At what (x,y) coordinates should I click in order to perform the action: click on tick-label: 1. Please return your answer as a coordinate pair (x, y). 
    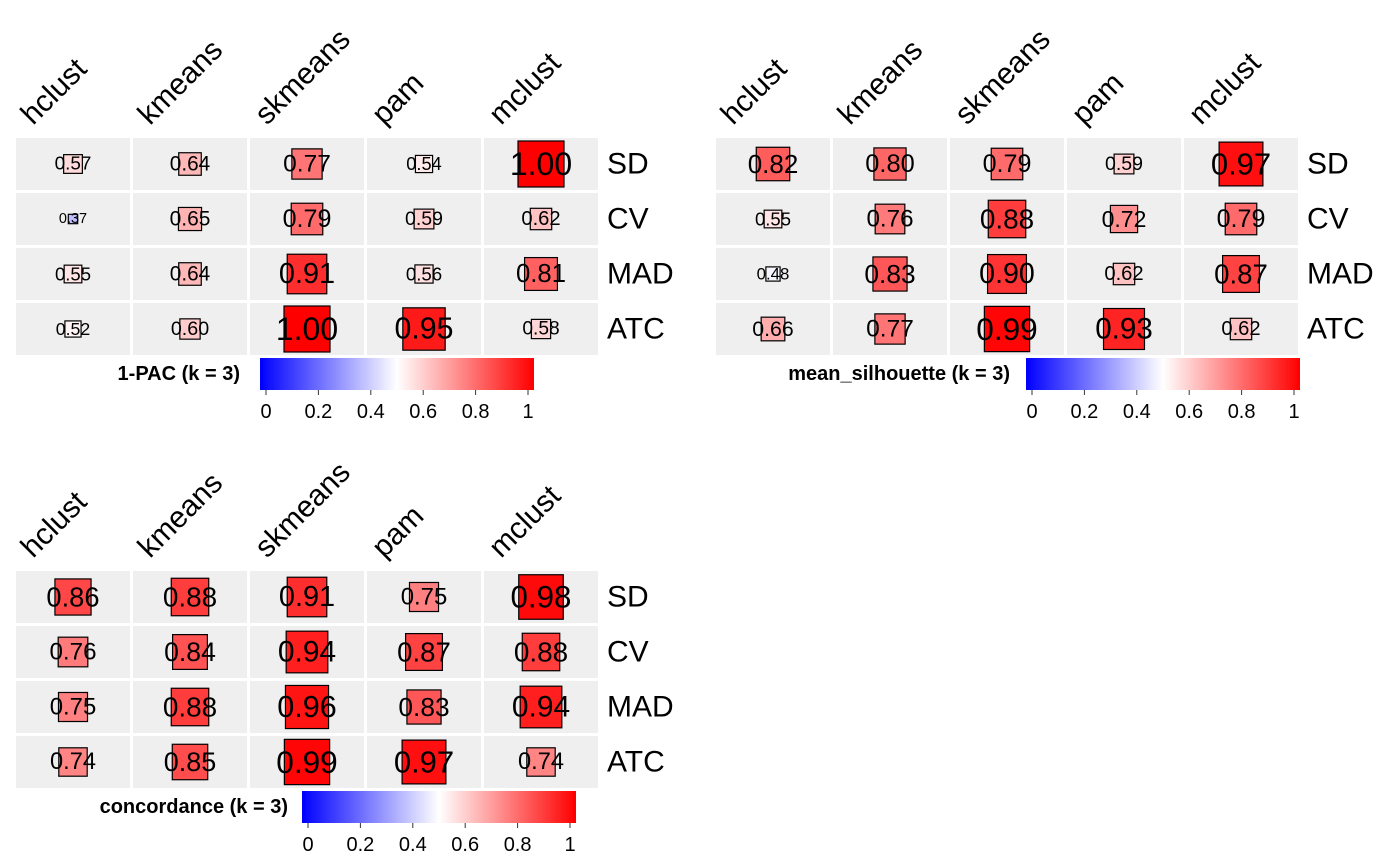
    Looking at the image, I should click on (527, 412).